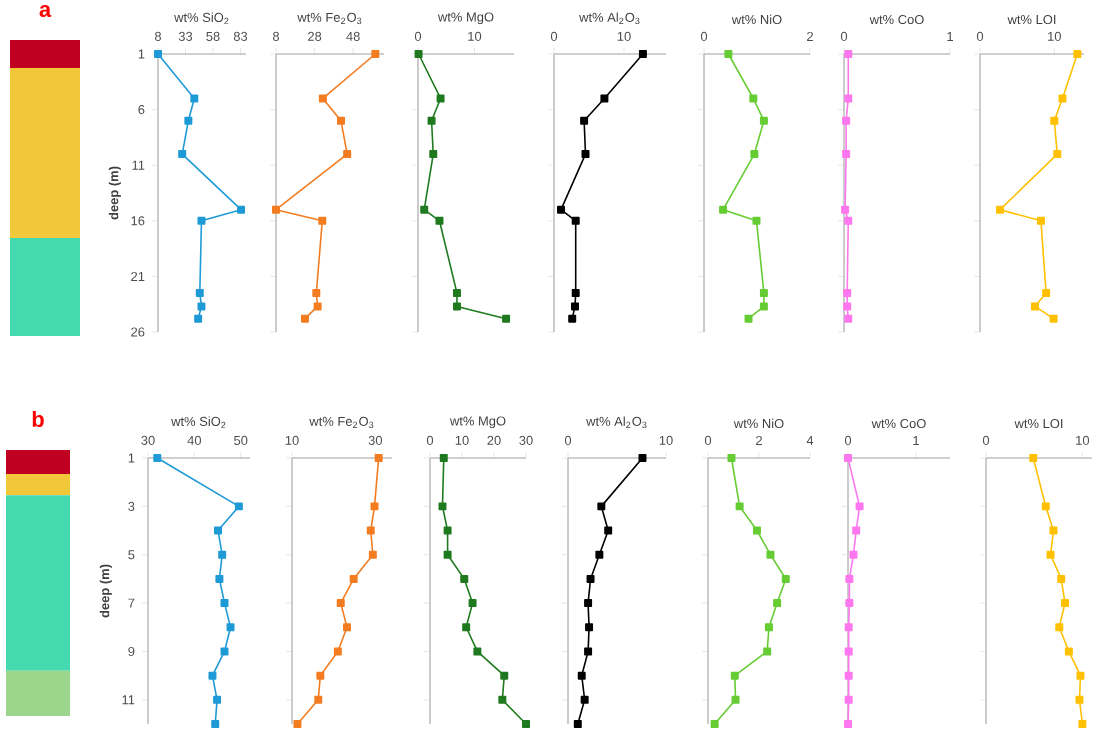 The width and height of the screenshot is (1100, 738). I want to click on chart-title: a, so click(45, 11).